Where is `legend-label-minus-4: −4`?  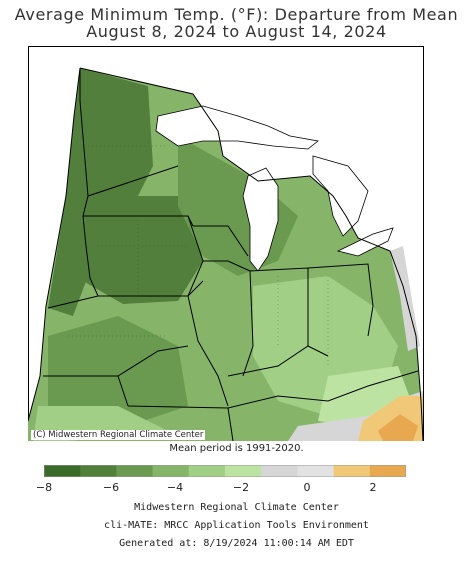
legend-label-minus-4: −4 is located at coordinates (175, 487).